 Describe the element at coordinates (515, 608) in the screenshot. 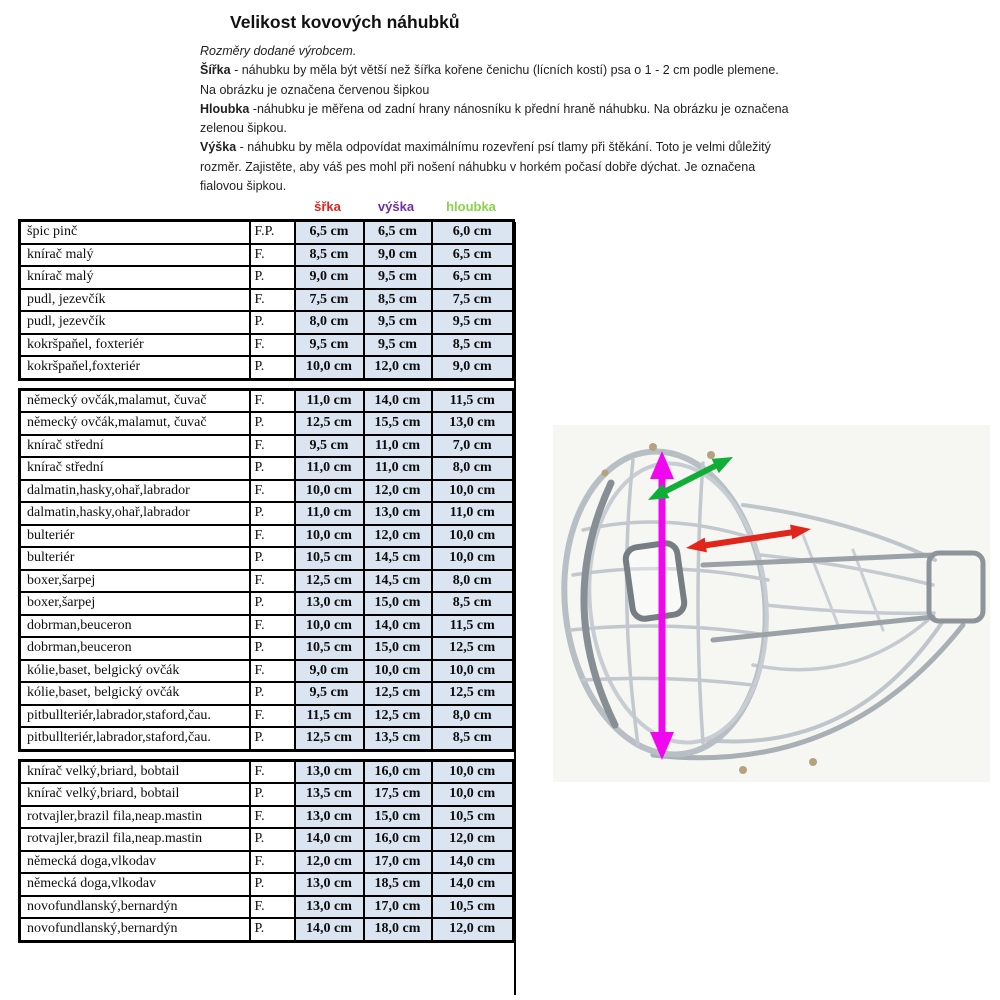

I see `table-right-rule` at that location.